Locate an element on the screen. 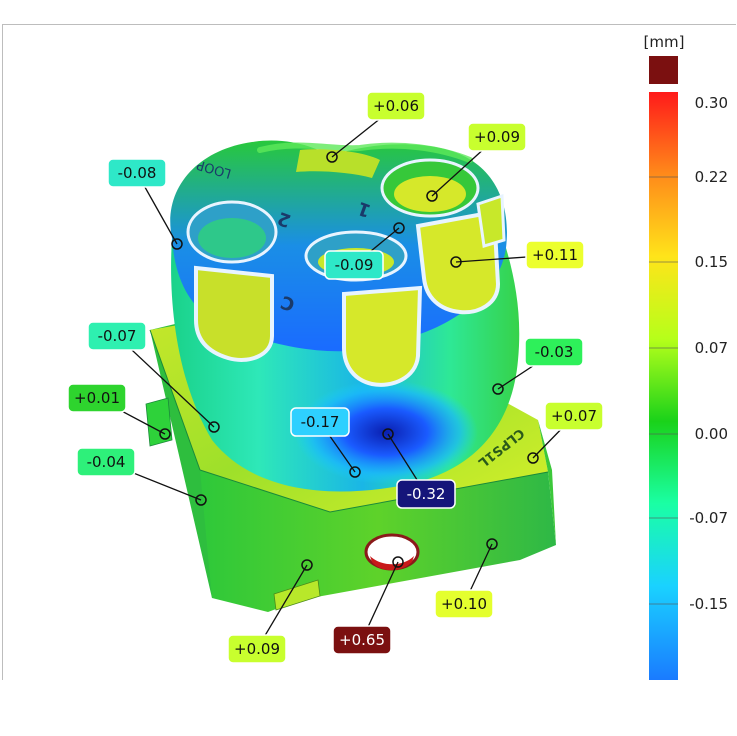 Image resolution: width=737 pixels, height=736 pixels. scale-ticks: 0.30 0.22 0.15 0.07 0.00 -0.07 -0.15 is located at coordinates (688, 353).